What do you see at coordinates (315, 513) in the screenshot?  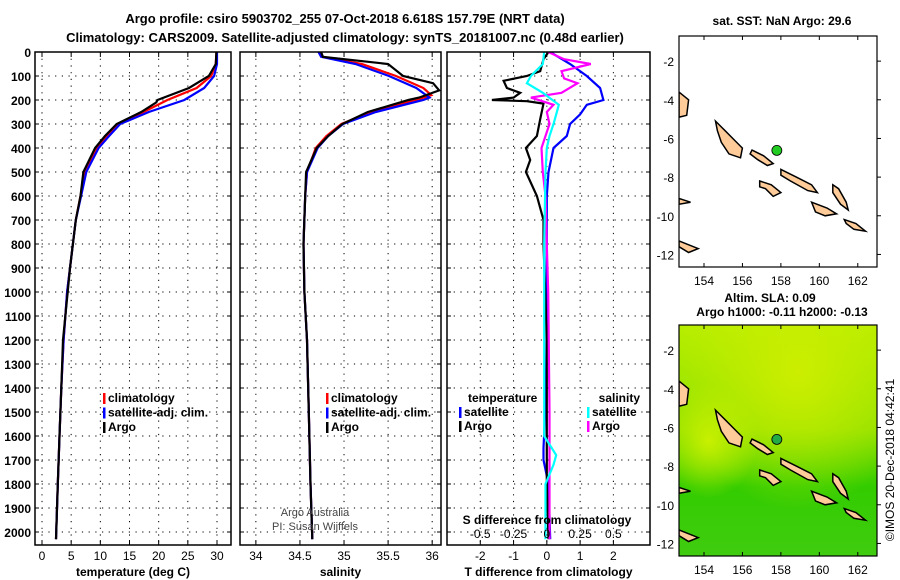 I see `attribution-line-1: Argo Australia` at bounding box center [315, 513].